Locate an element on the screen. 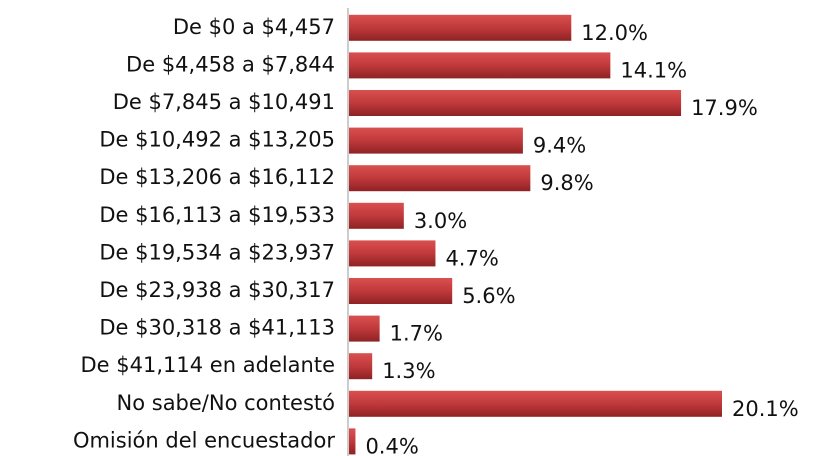  category-label: De $23,938 a $30,317 is located at coordinates (217, 290).